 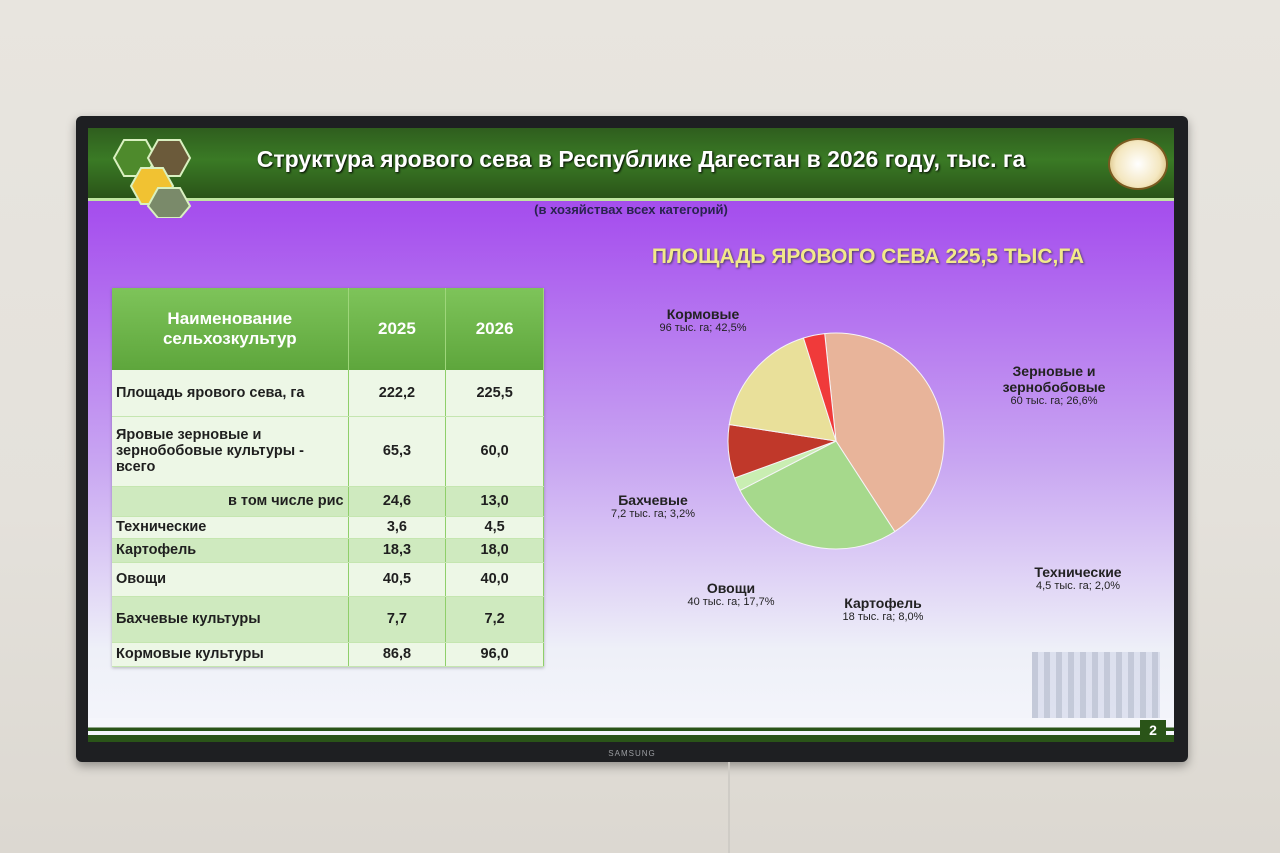 I want to click on wall-cable, so click(x=729, y=807).